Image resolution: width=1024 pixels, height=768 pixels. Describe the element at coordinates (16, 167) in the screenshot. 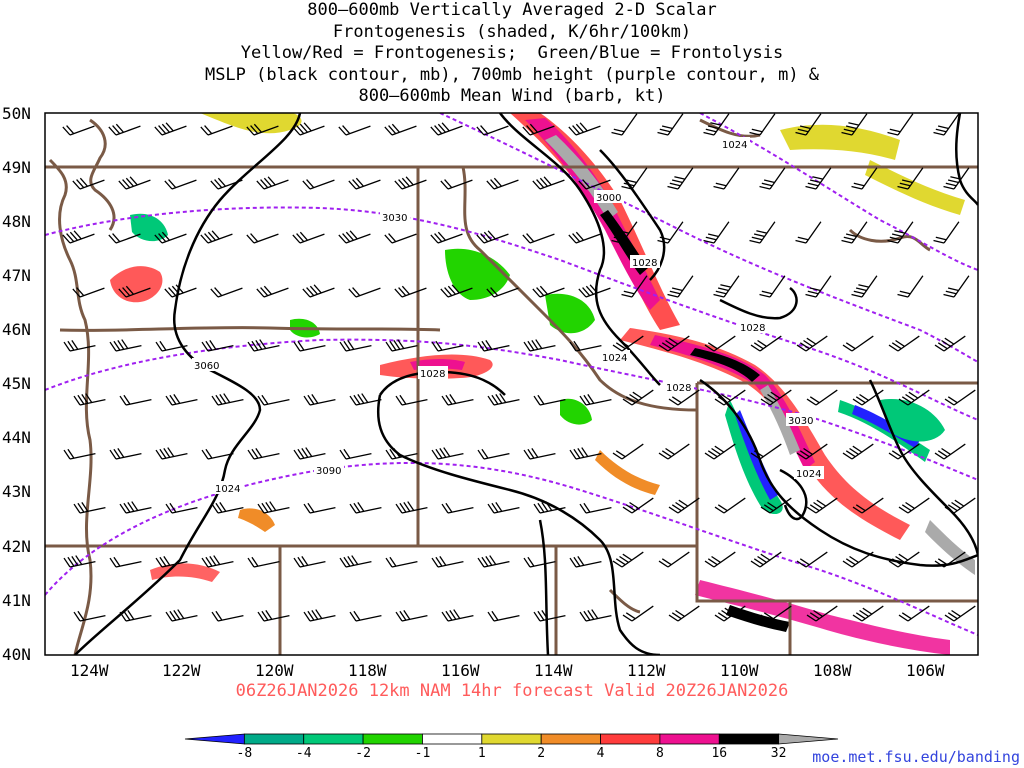

I see `lat-tick-label: 49N` at that location.